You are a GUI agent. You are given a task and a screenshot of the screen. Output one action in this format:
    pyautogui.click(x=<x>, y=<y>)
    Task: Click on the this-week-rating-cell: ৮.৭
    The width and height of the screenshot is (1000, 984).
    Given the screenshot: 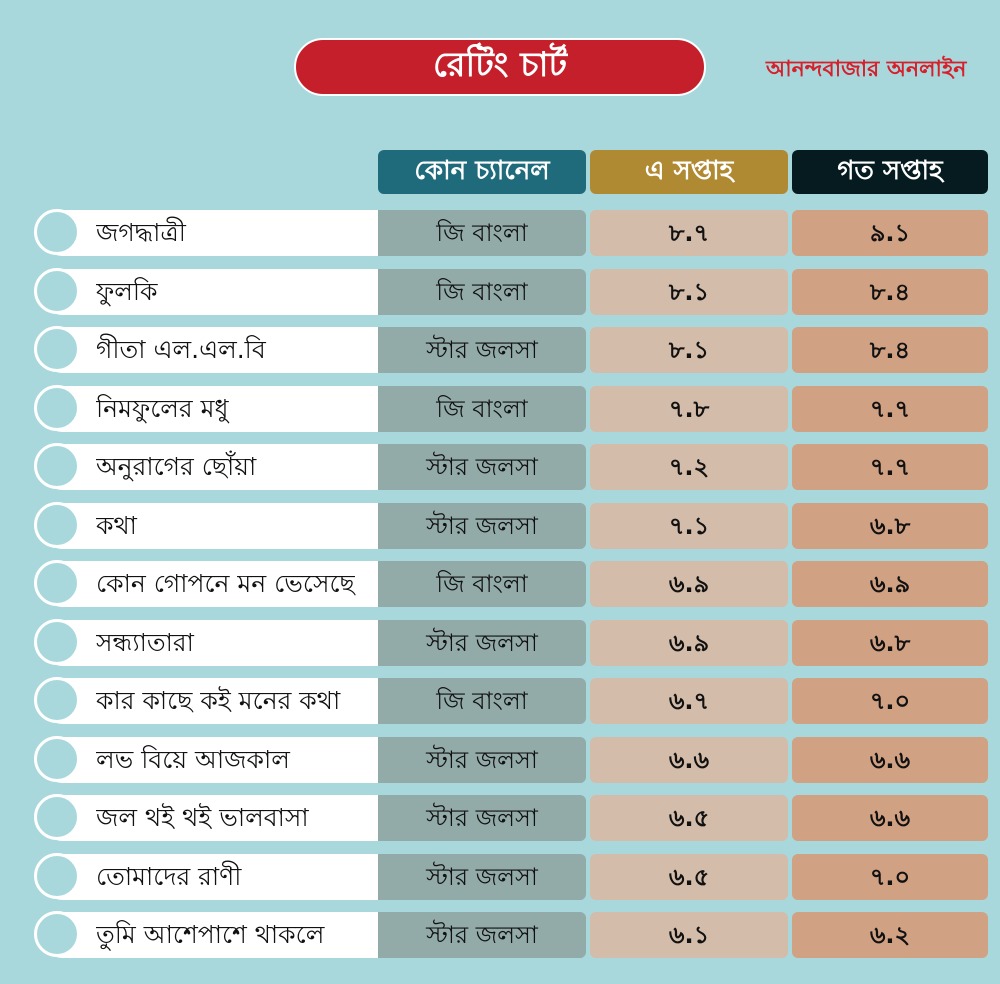 What is the action you would take?
    pyautogui.click(x=689, y=233)
    